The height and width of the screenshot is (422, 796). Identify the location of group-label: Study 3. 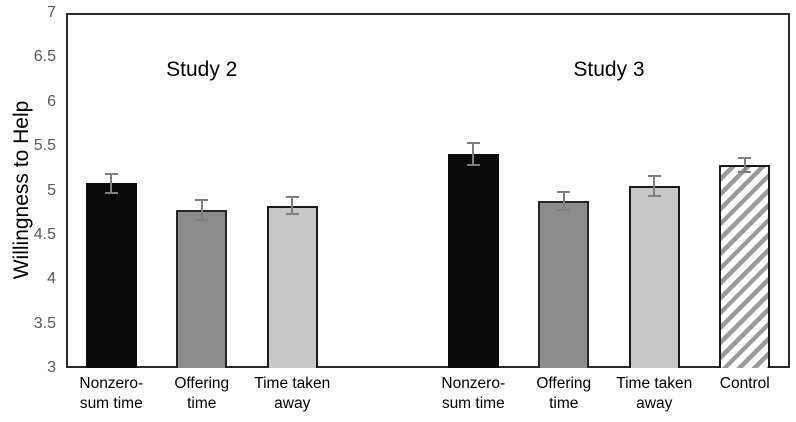
(609, 69).